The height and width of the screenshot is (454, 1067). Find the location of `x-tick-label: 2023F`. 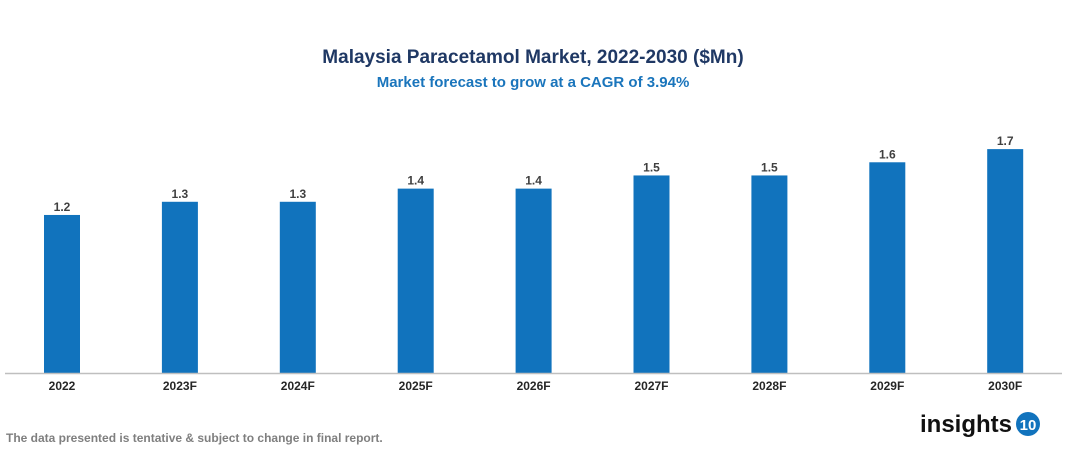

x-tick-label: 2023F is located at coordinates (180, 386).